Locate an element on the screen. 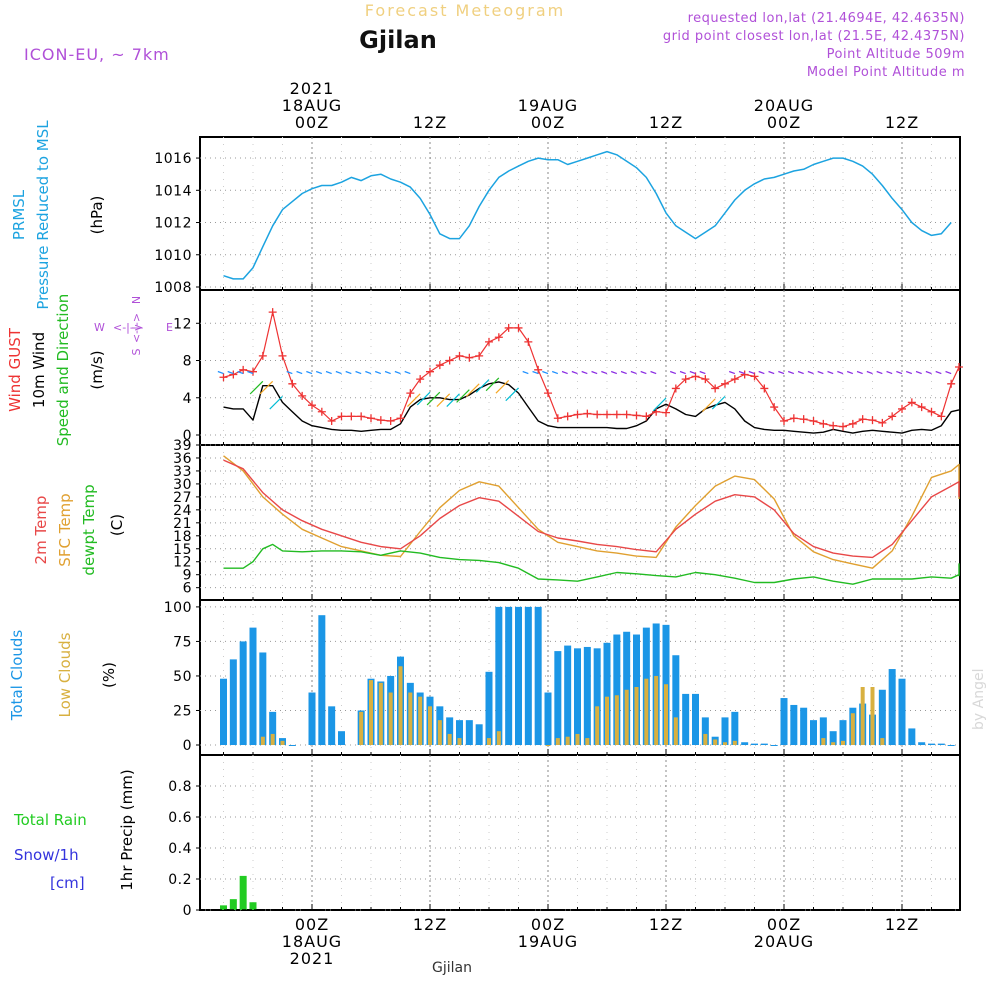 This screenshot has width=1000, height=1004. ytick-label: 1014 is located at coordinates (173, 191).